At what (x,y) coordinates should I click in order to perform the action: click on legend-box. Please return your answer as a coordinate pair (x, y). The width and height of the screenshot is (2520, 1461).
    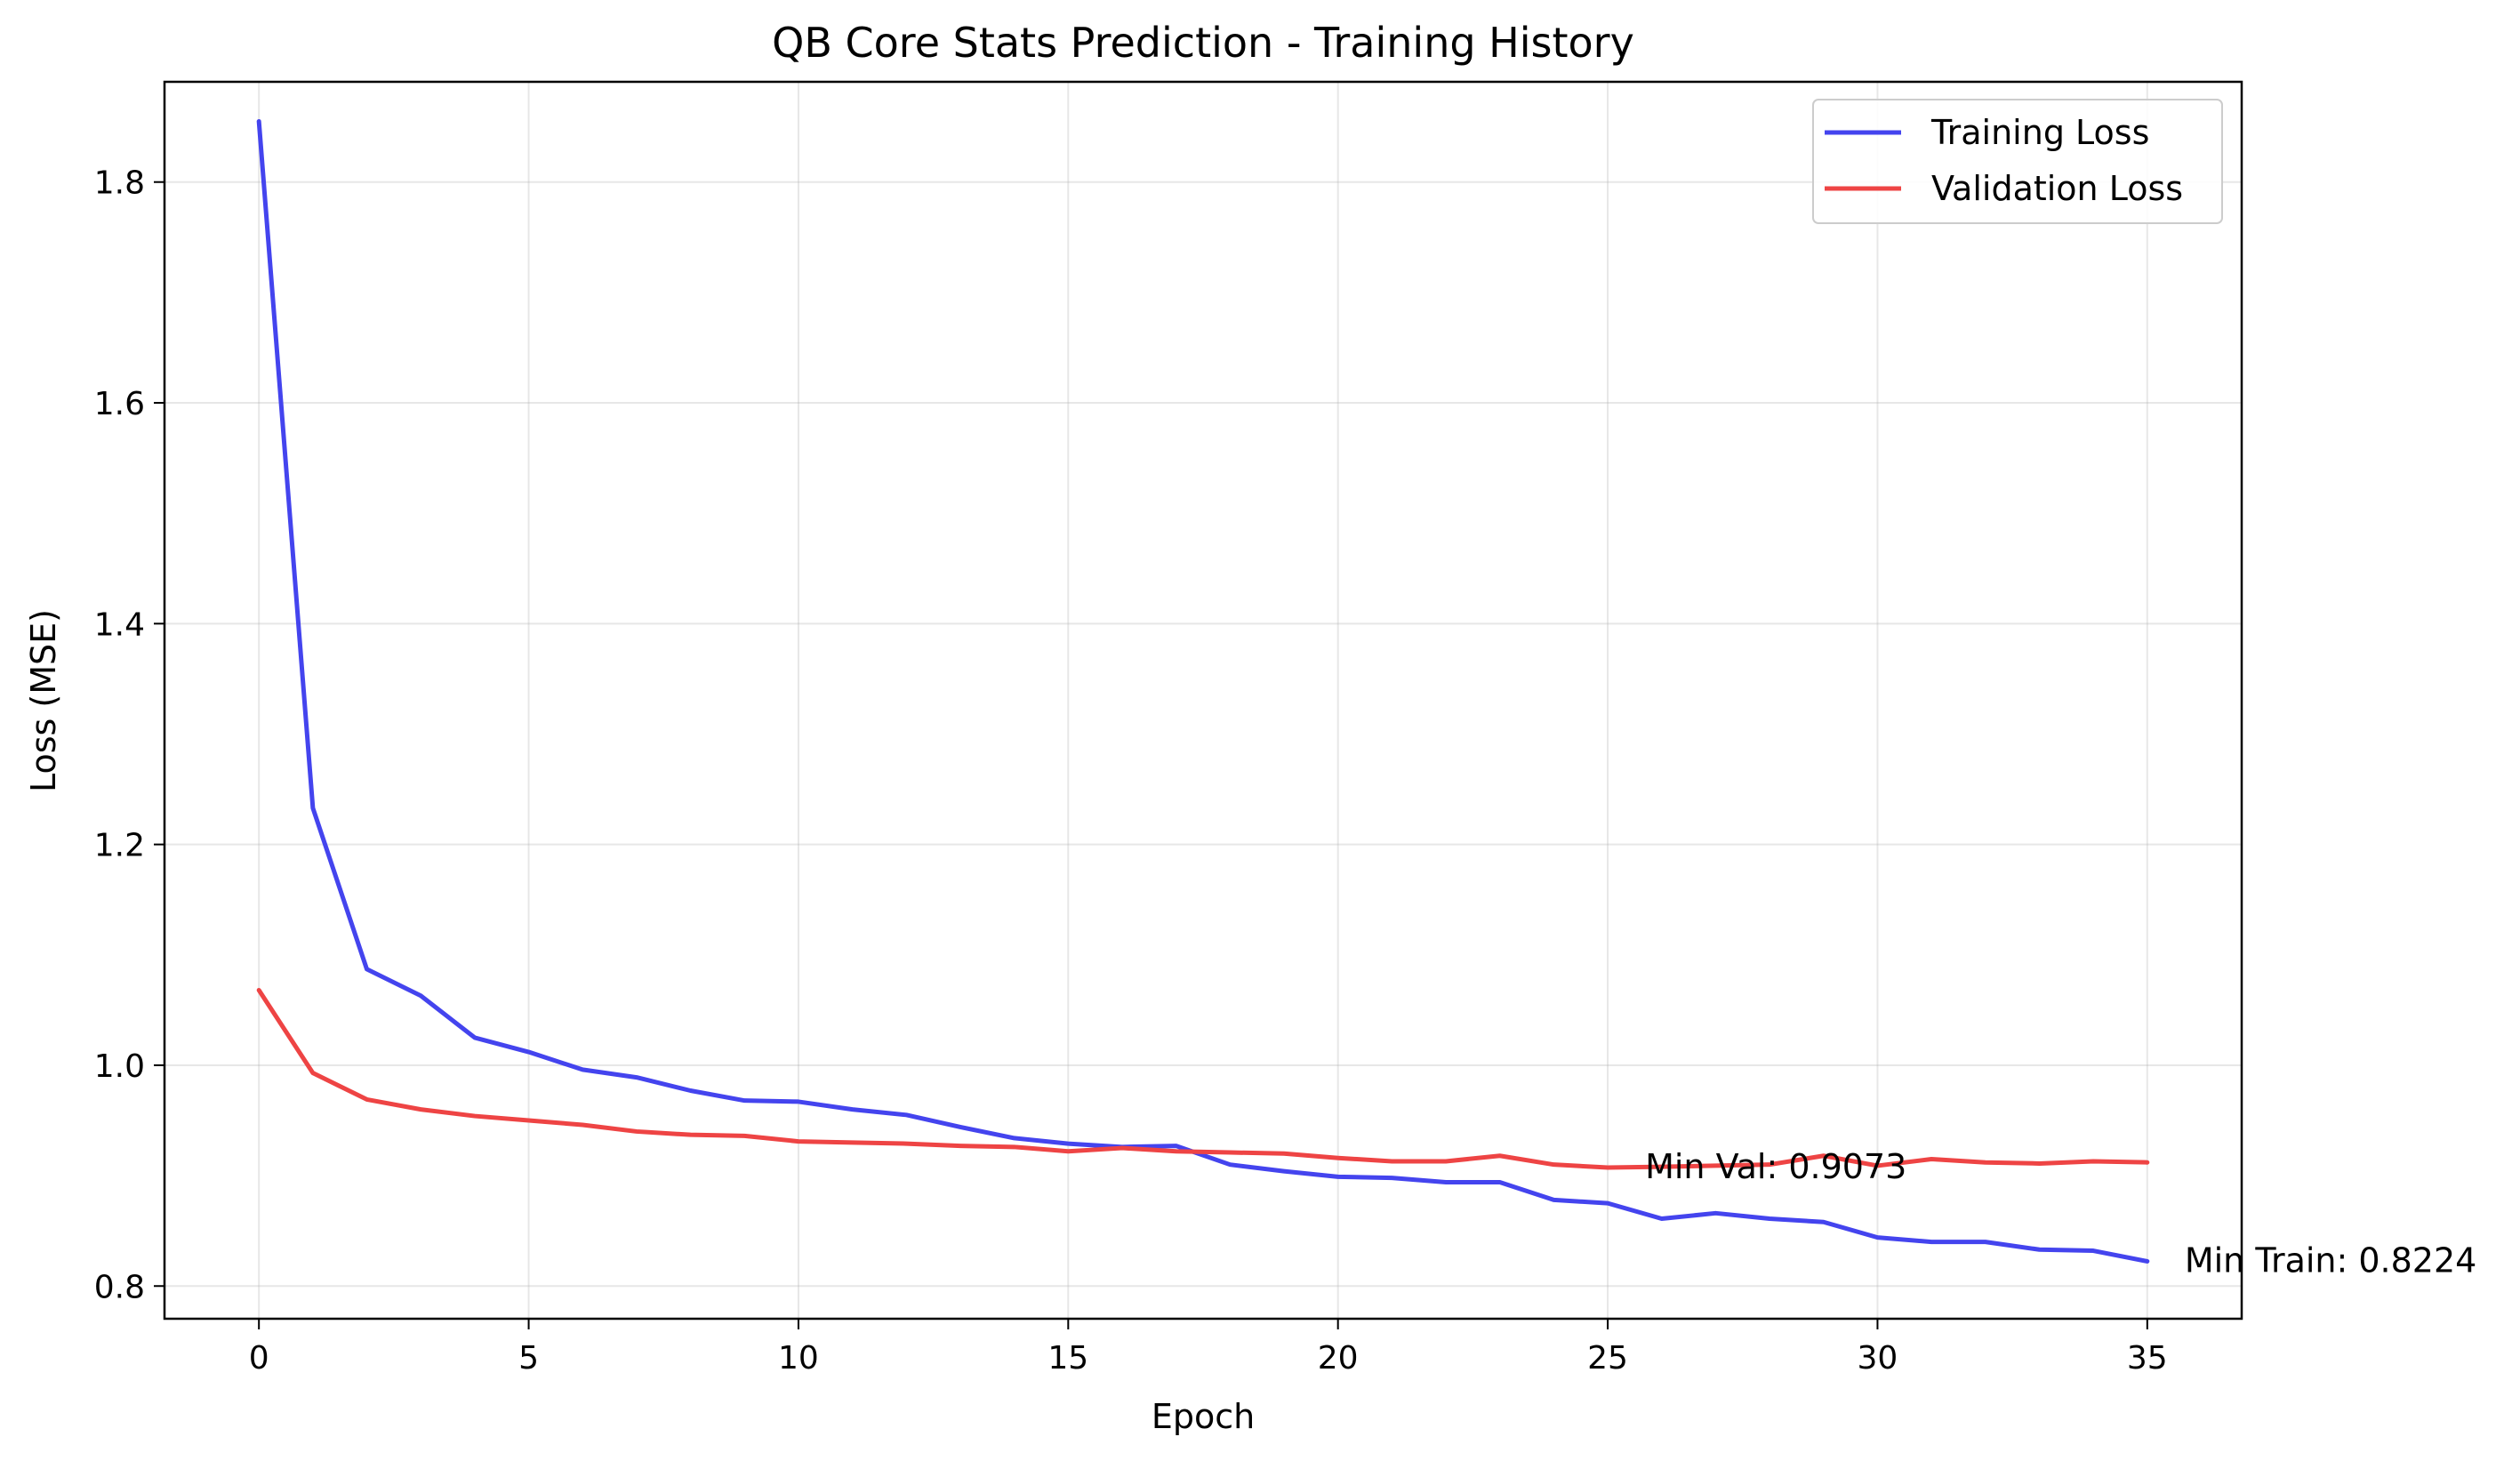
    Looking at the image, I should click on (2017, 161).